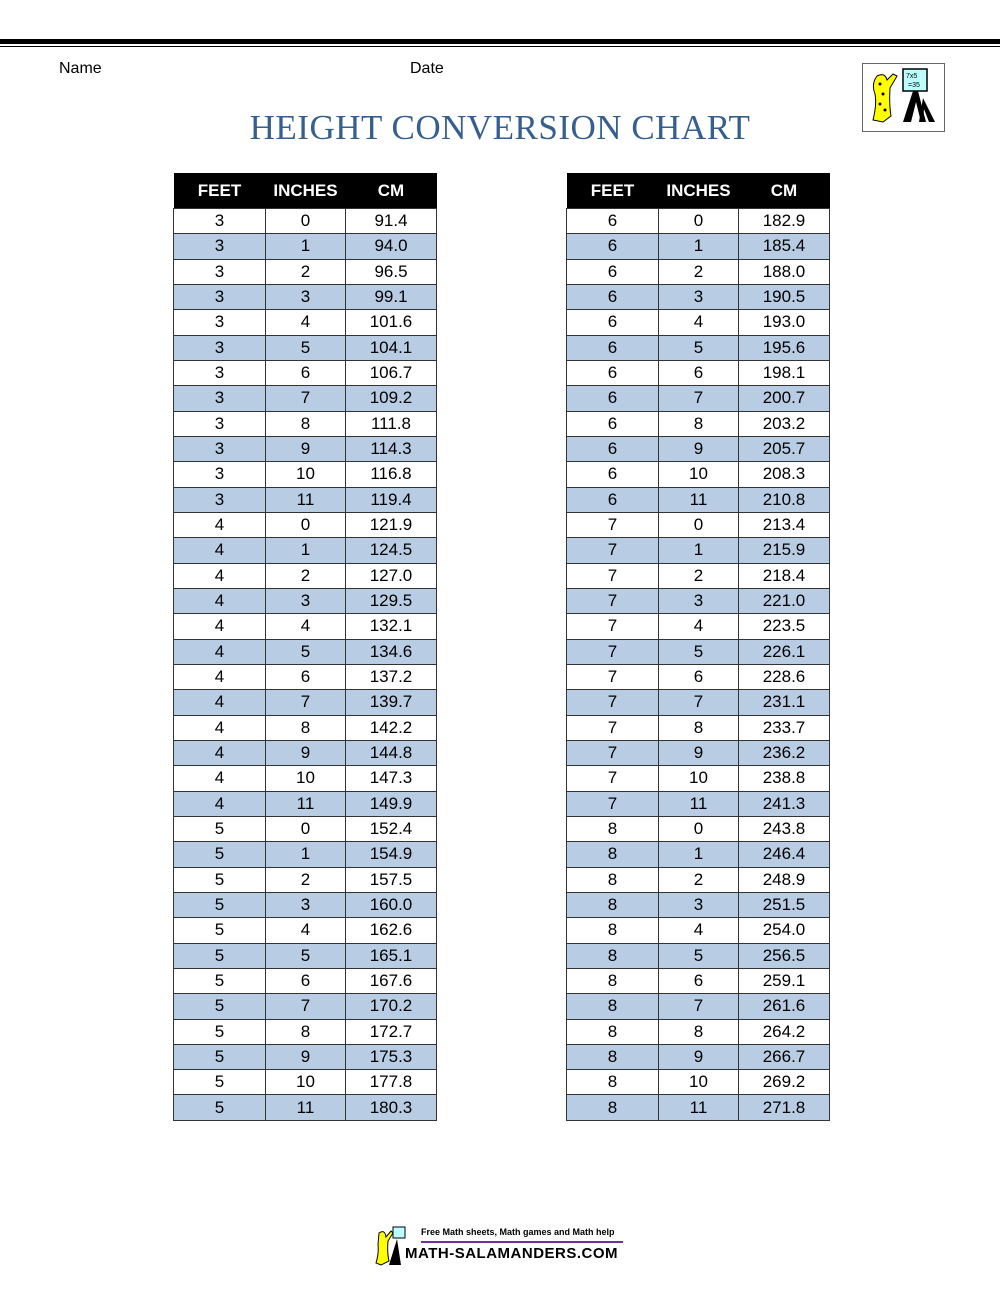 The width and height of the screenshot is (1000, 1294). I want to click on table-row: 8 0 243.8, so click(698, 829).